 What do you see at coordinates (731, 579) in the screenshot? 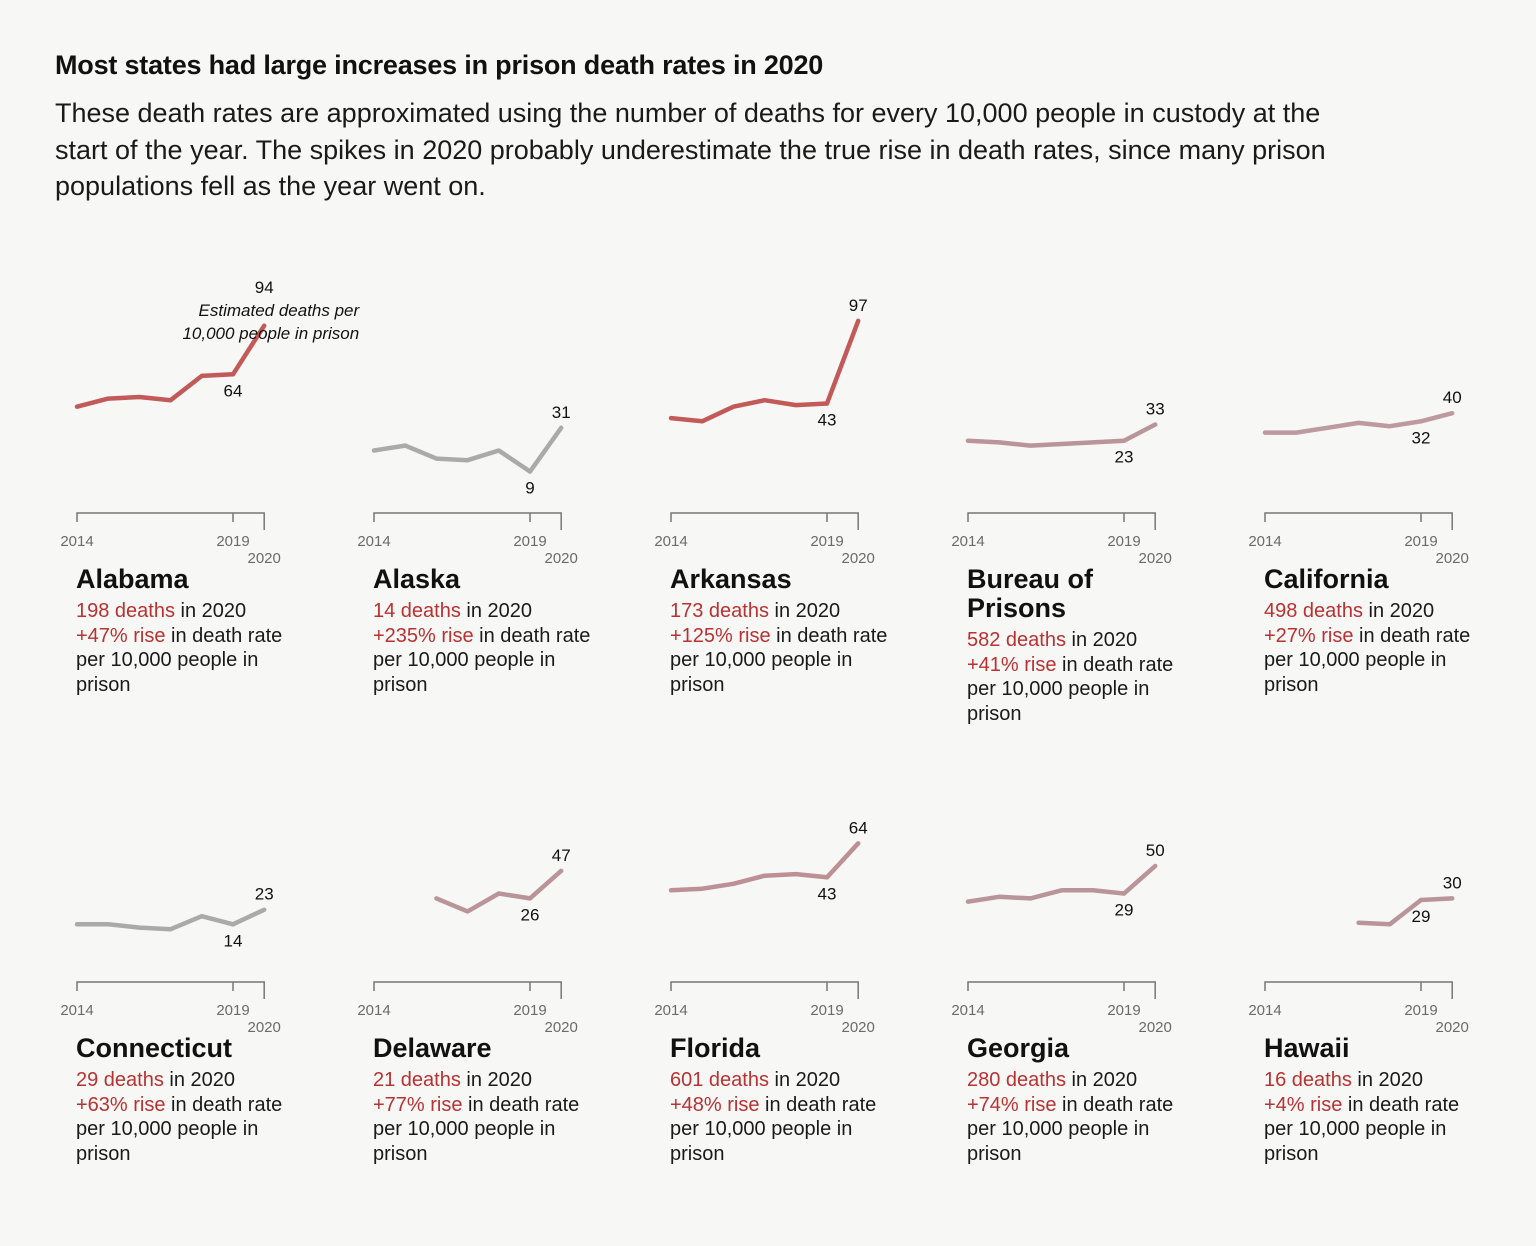
I see `state-name: Arkansas` at bounding box center [731, 579].